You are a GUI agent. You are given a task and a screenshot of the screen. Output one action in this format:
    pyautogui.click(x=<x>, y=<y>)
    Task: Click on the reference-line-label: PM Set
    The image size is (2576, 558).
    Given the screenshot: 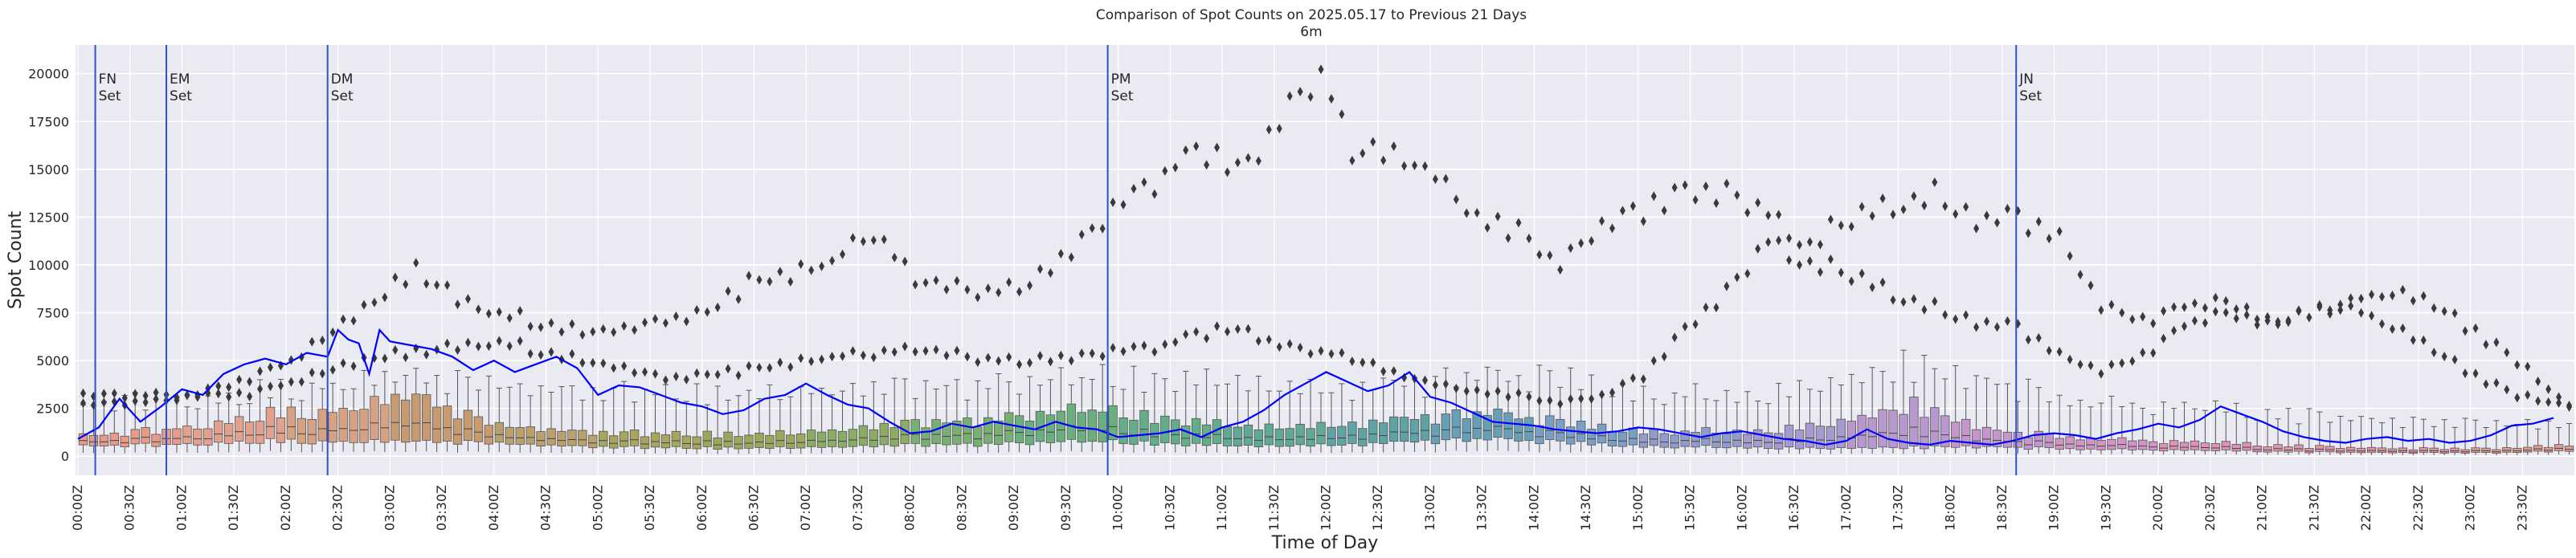 What is the action you would take?
    pyautogui.click(x=1122, y=87)
    